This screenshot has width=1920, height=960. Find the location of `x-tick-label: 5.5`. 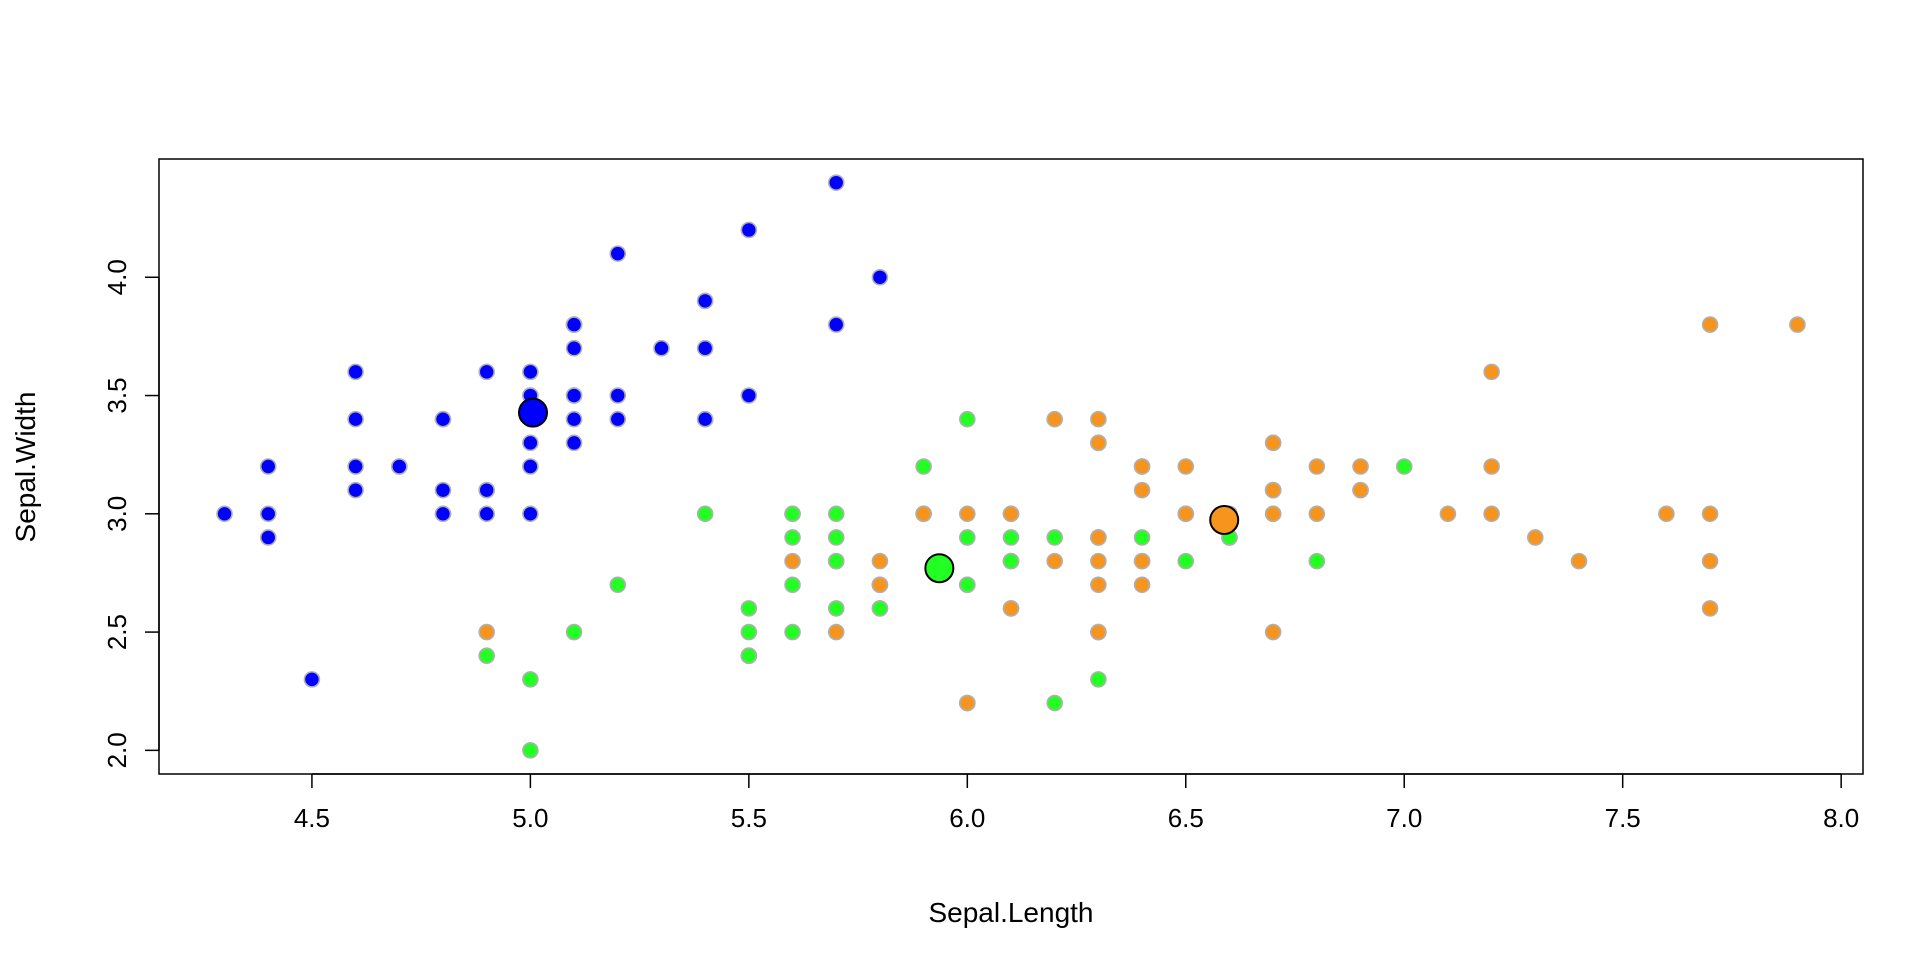

x-tick-label: 5.5 is located at coordinates (749, 818).